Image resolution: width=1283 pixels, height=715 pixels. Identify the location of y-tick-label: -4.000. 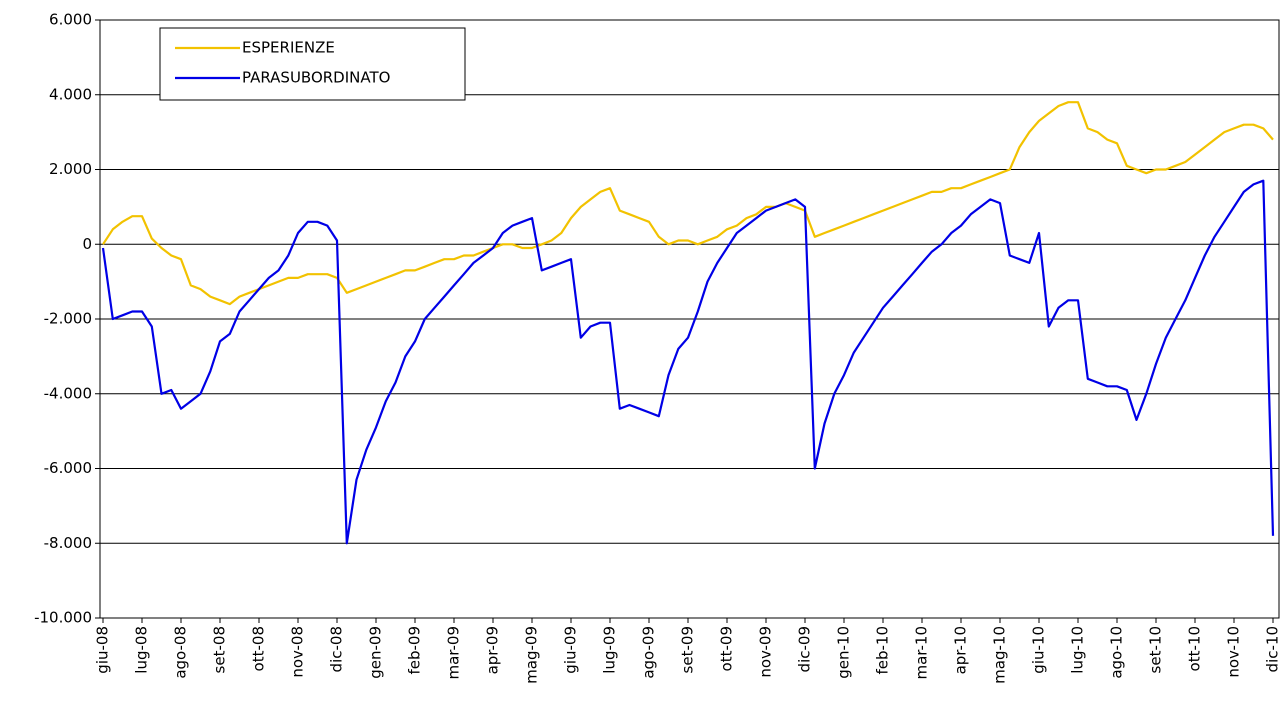
(68, 393).